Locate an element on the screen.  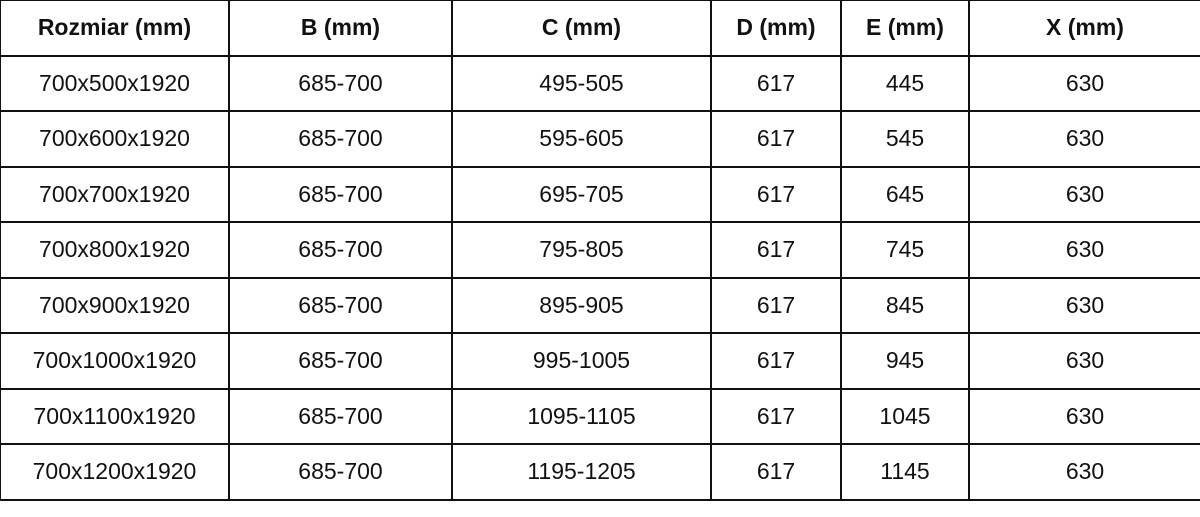
table-cell: 945 is located at coordinates (905, 361).